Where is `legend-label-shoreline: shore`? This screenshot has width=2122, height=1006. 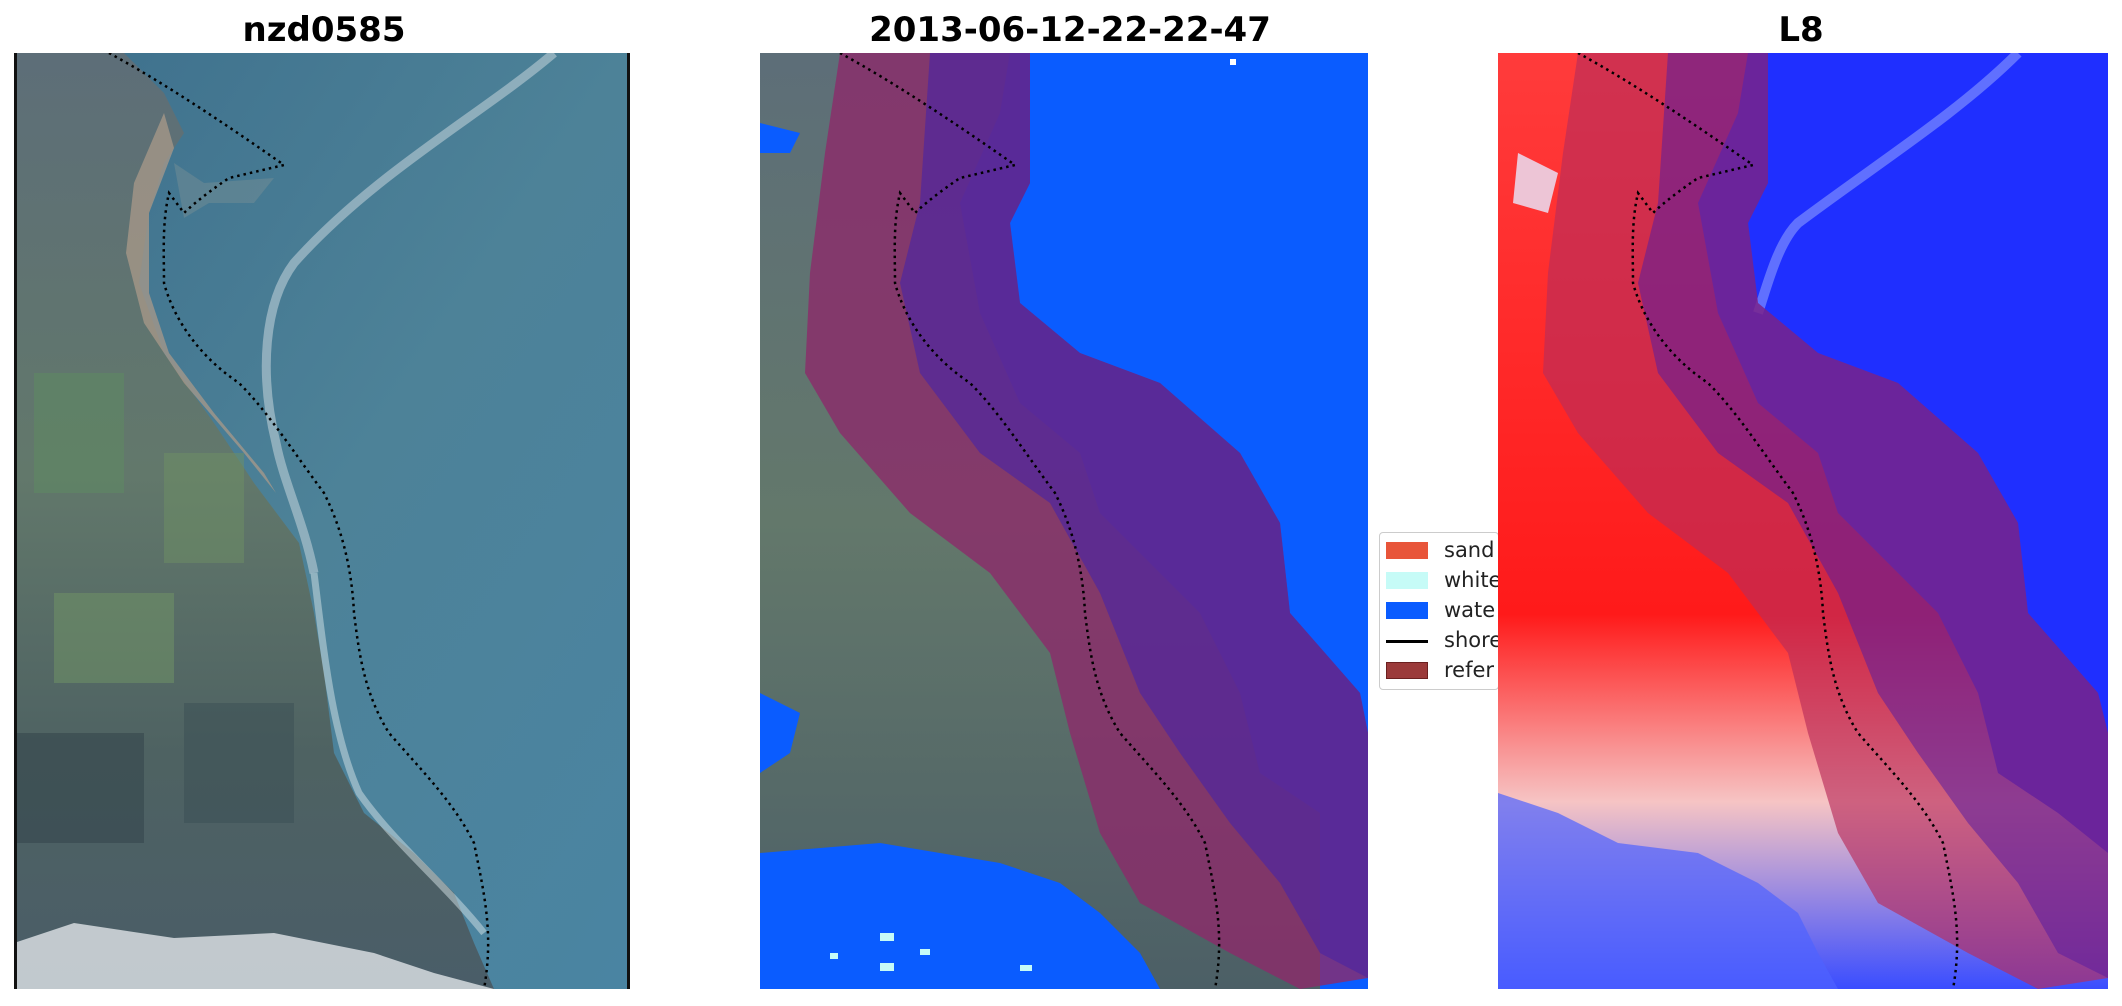 legend-label-shoreline: shore is located at coordinates (1471, 640).